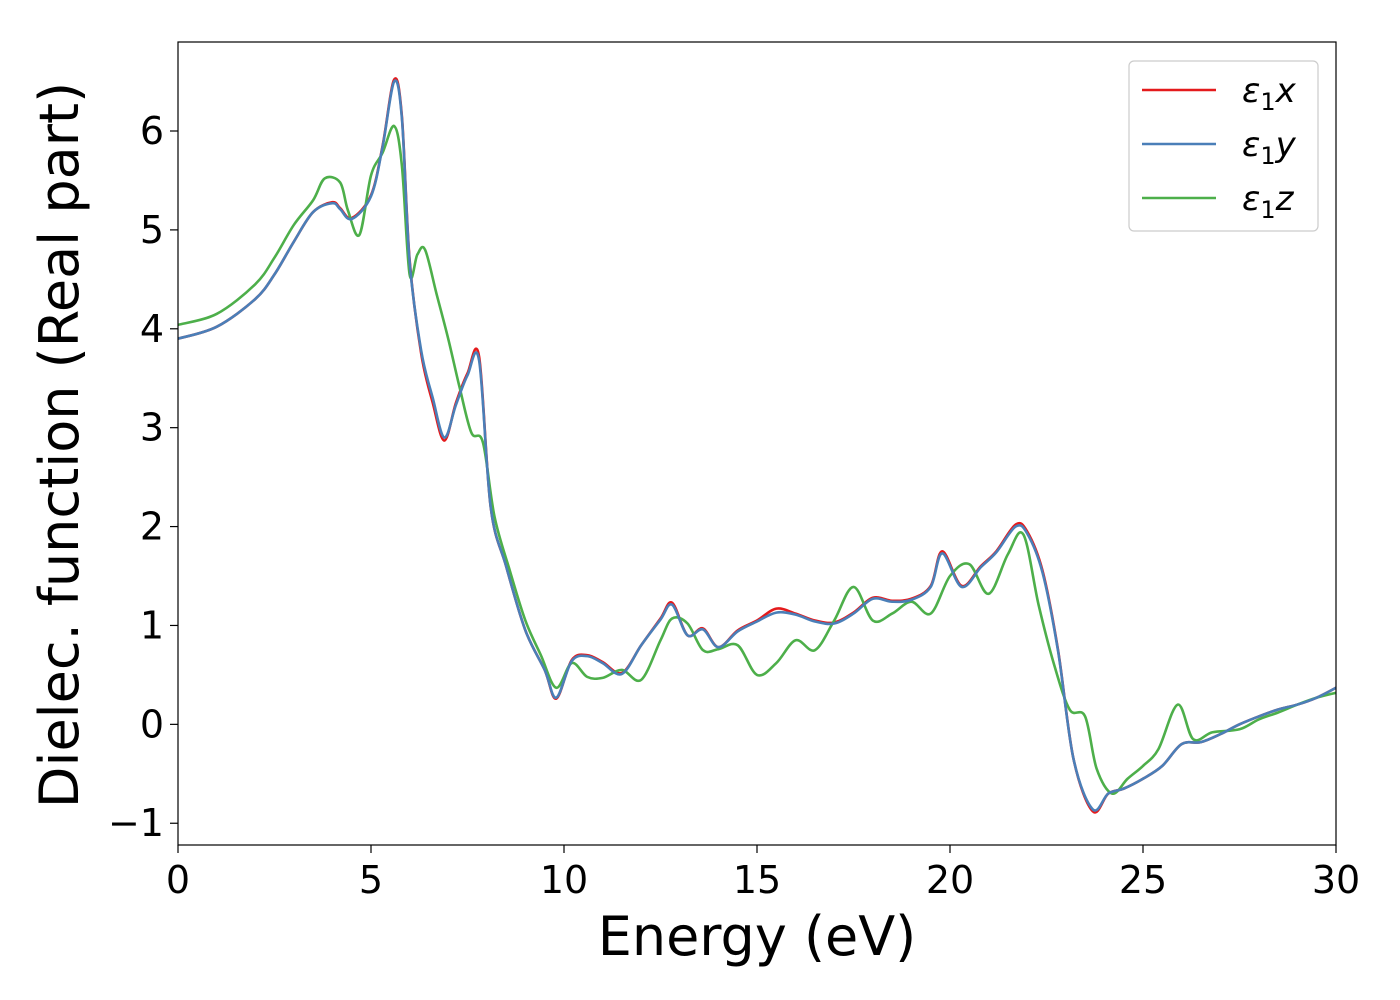 The width and height of the screenshot is (1400, 1000). Describe the element at coordinates (152, 131) in the screenshot. I see `y-tick-label: 6` at that location.